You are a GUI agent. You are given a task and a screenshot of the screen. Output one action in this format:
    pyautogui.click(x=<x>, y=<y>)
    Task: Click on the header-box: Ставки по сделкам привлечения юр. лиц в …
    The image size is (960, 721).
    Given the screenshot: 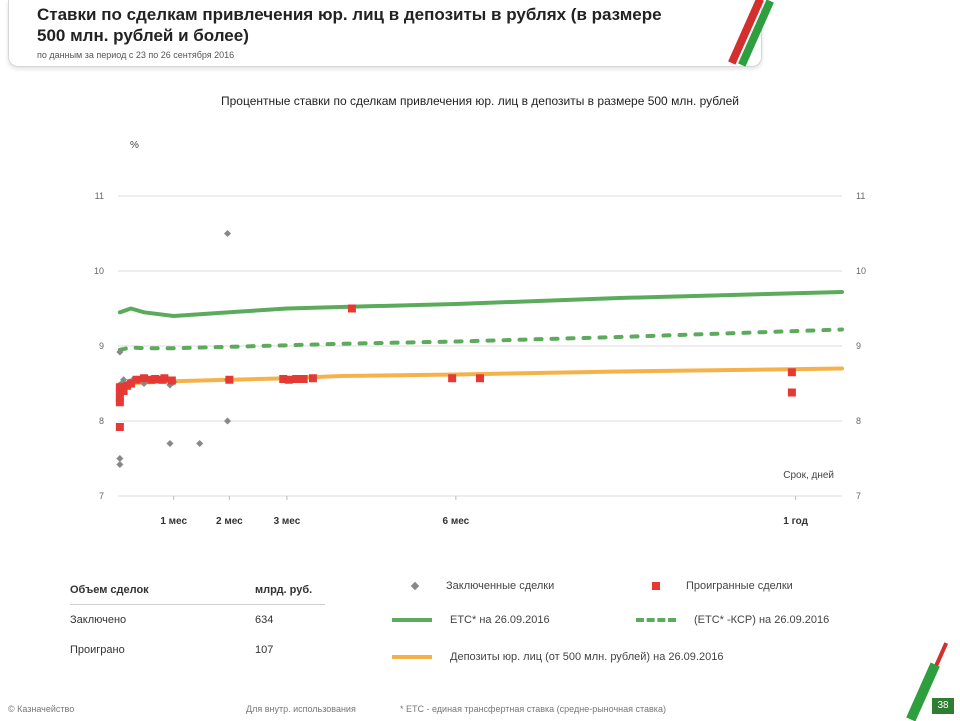 What is the action you would take?
    pyautogui.click(x=385, y=33)
    